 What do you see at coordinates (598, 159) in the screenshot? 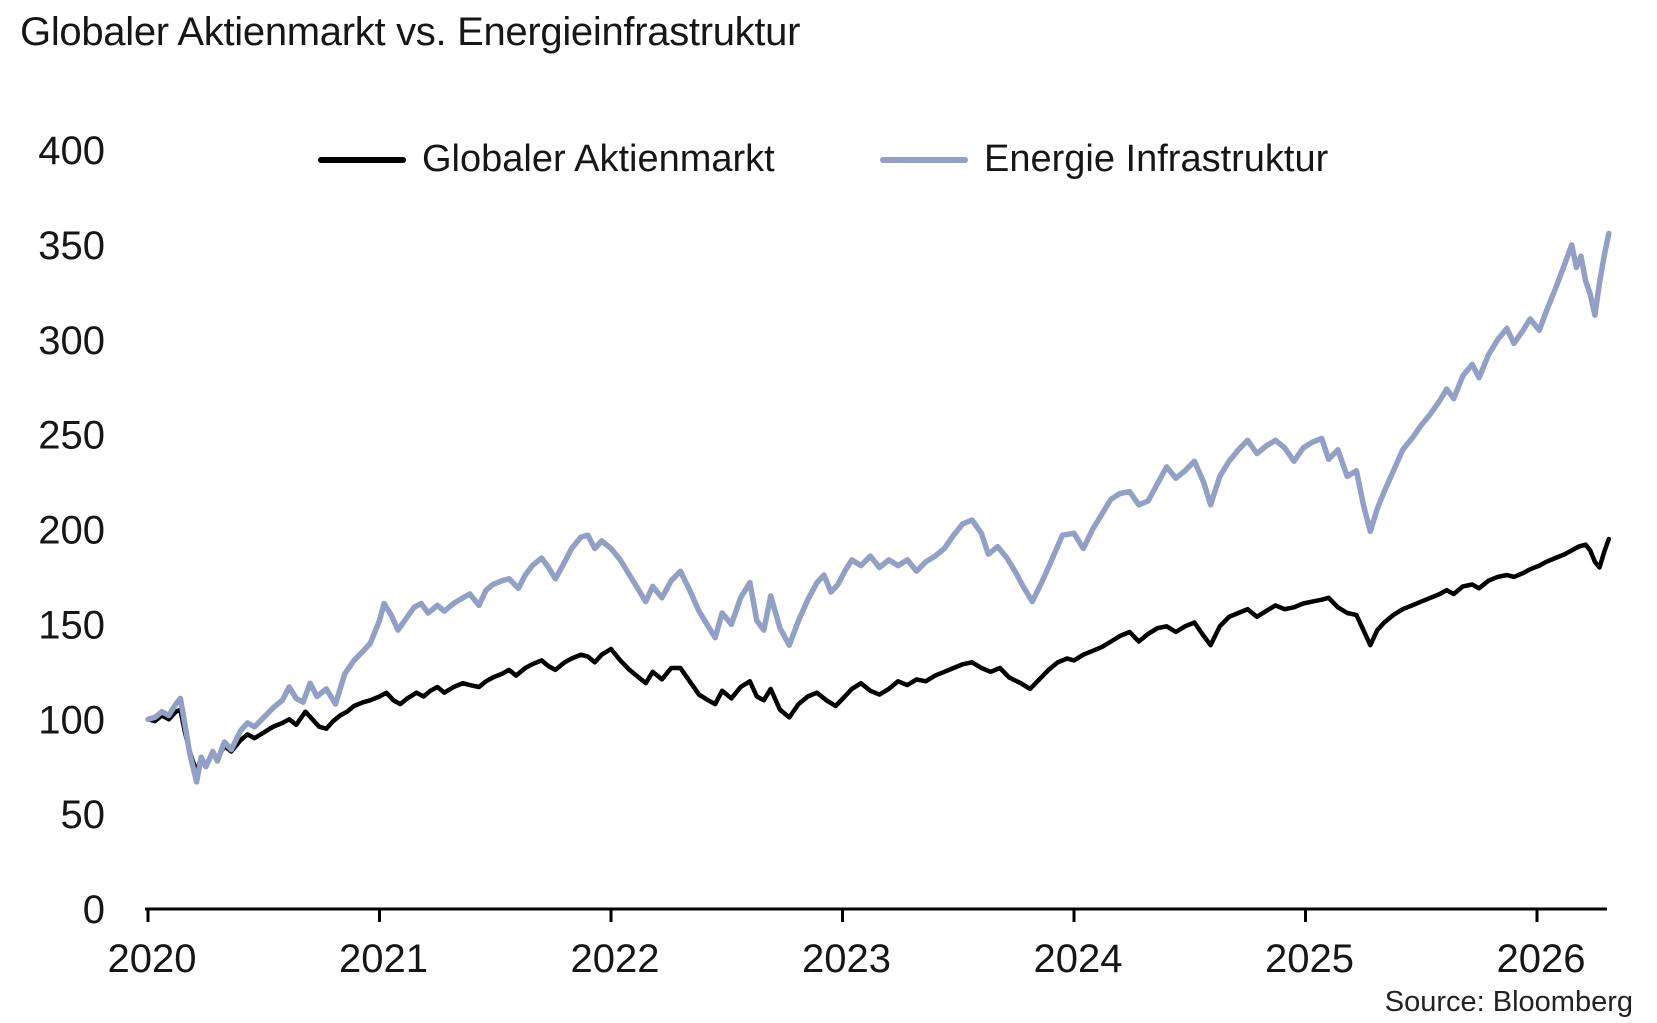
I see `legend-label-globaler-aktienmarkt: Globaler Aktienmarkt` at bounding box center [598, 159].